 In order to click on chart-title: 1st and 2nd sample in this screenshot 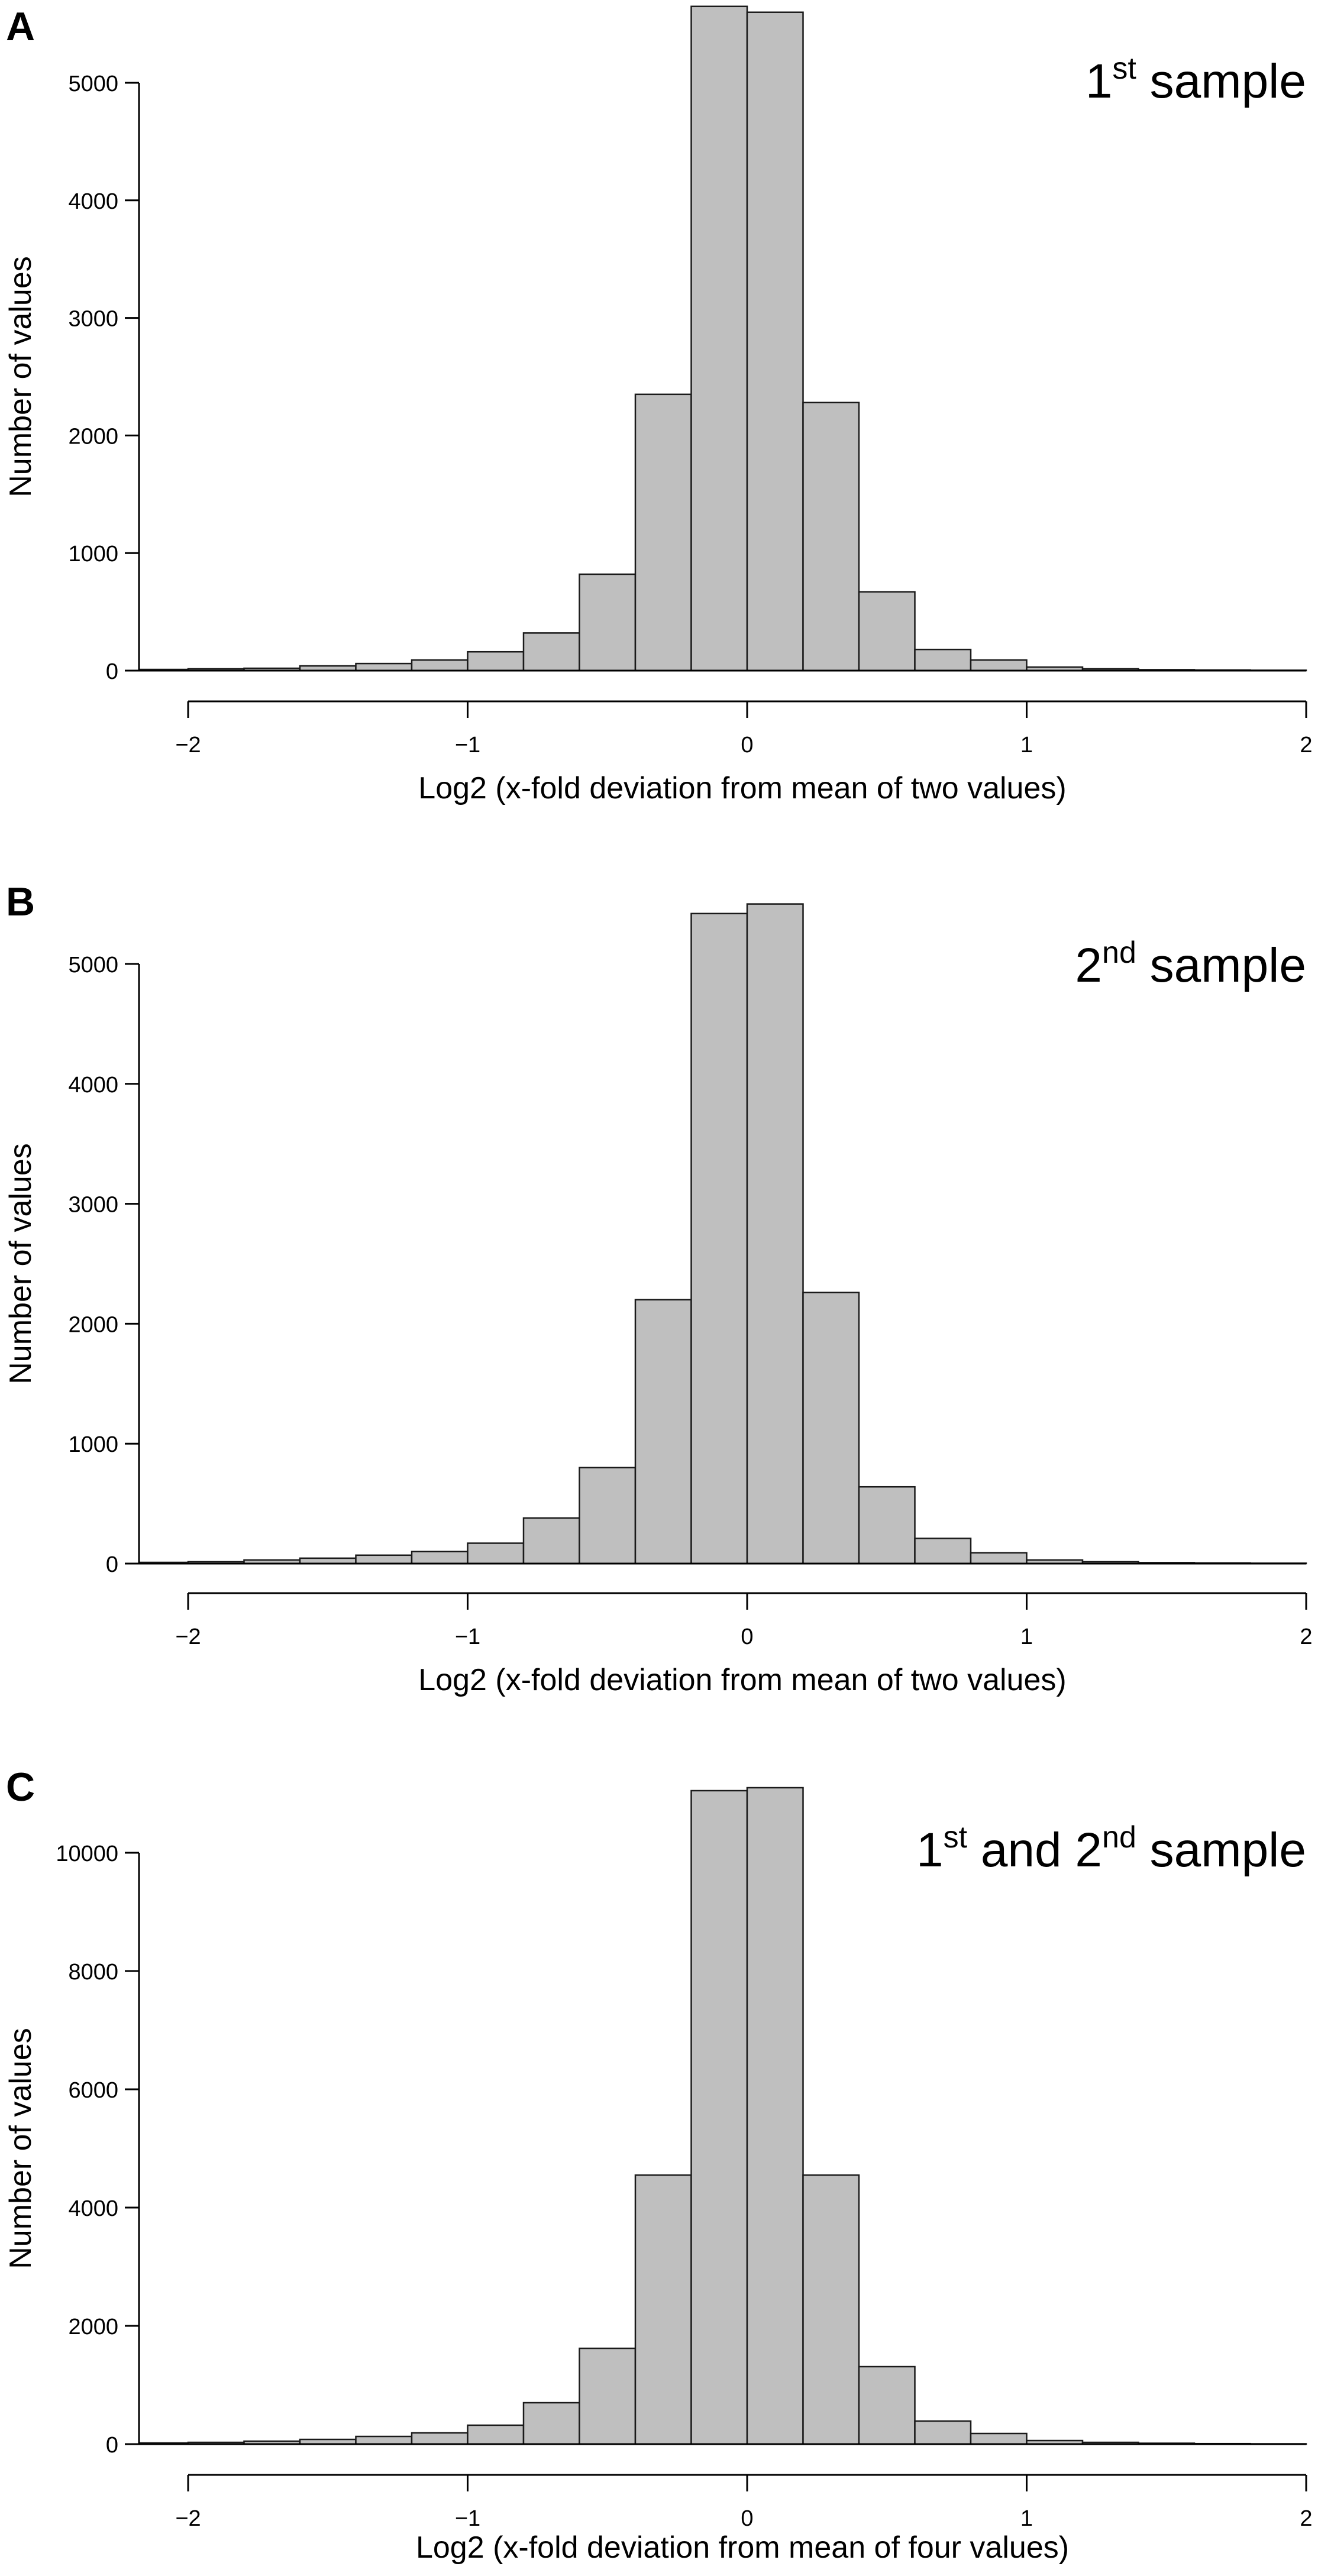, I will do `click(1111, 1849)`.